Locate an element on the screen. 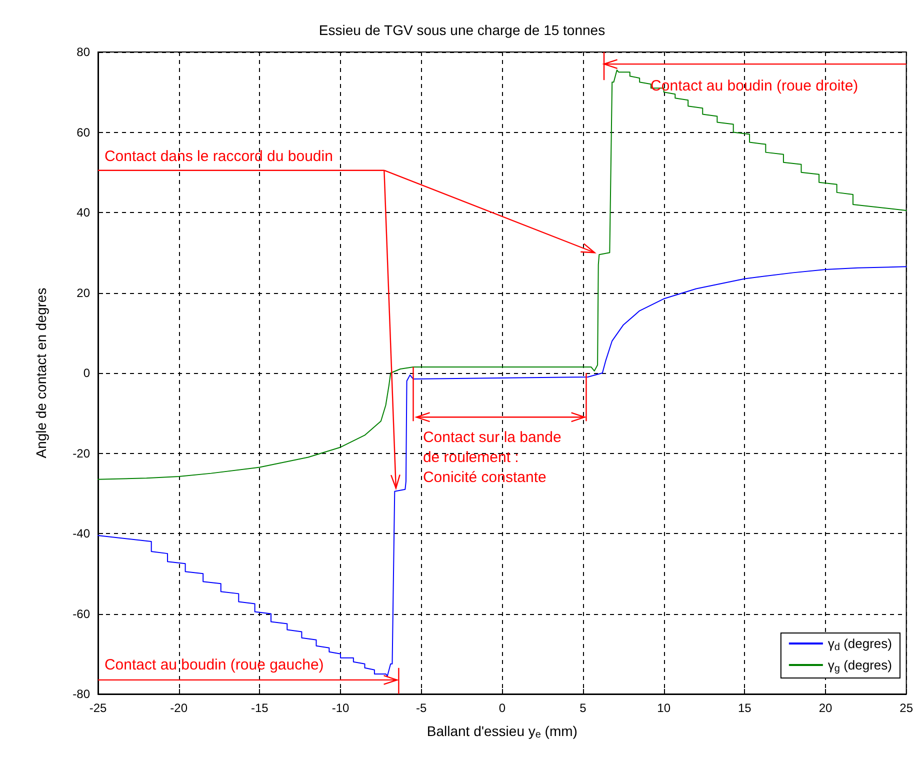  x-tick-label: 0 is located at coordinates (502, 708).